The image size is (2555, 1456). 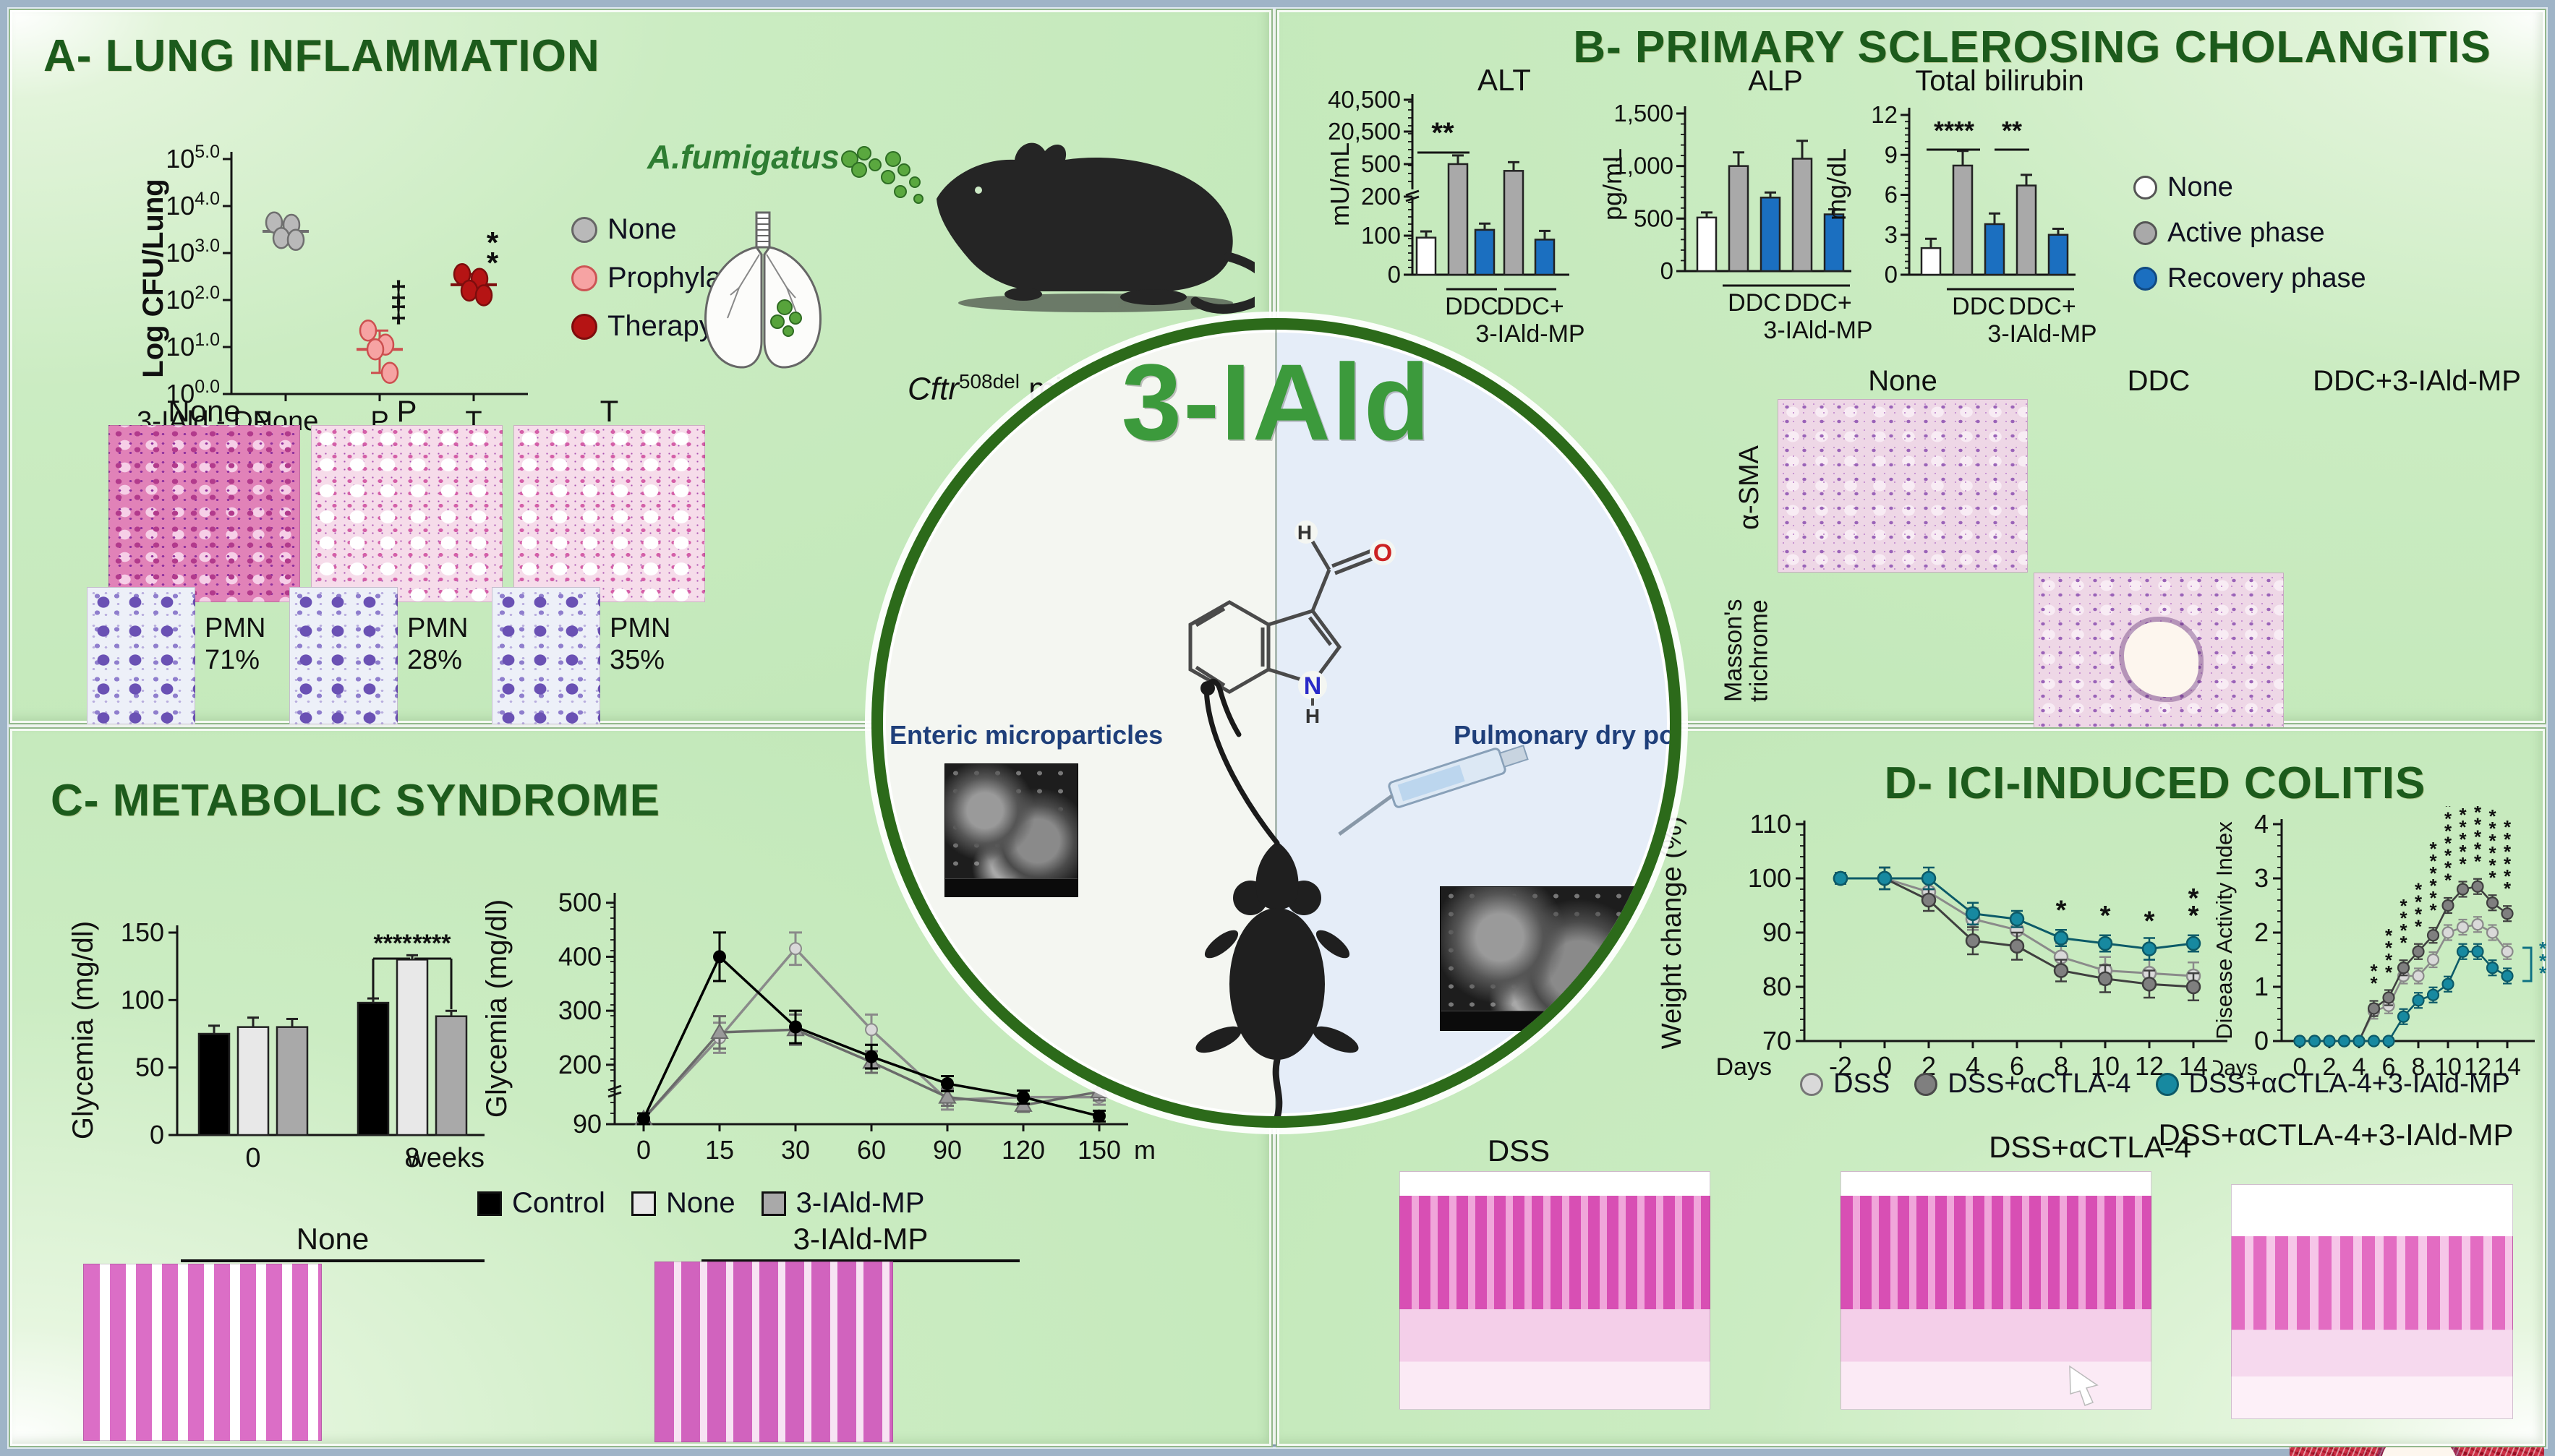 I want to click on svg-text: 103.0, so click(x=193, y=252).